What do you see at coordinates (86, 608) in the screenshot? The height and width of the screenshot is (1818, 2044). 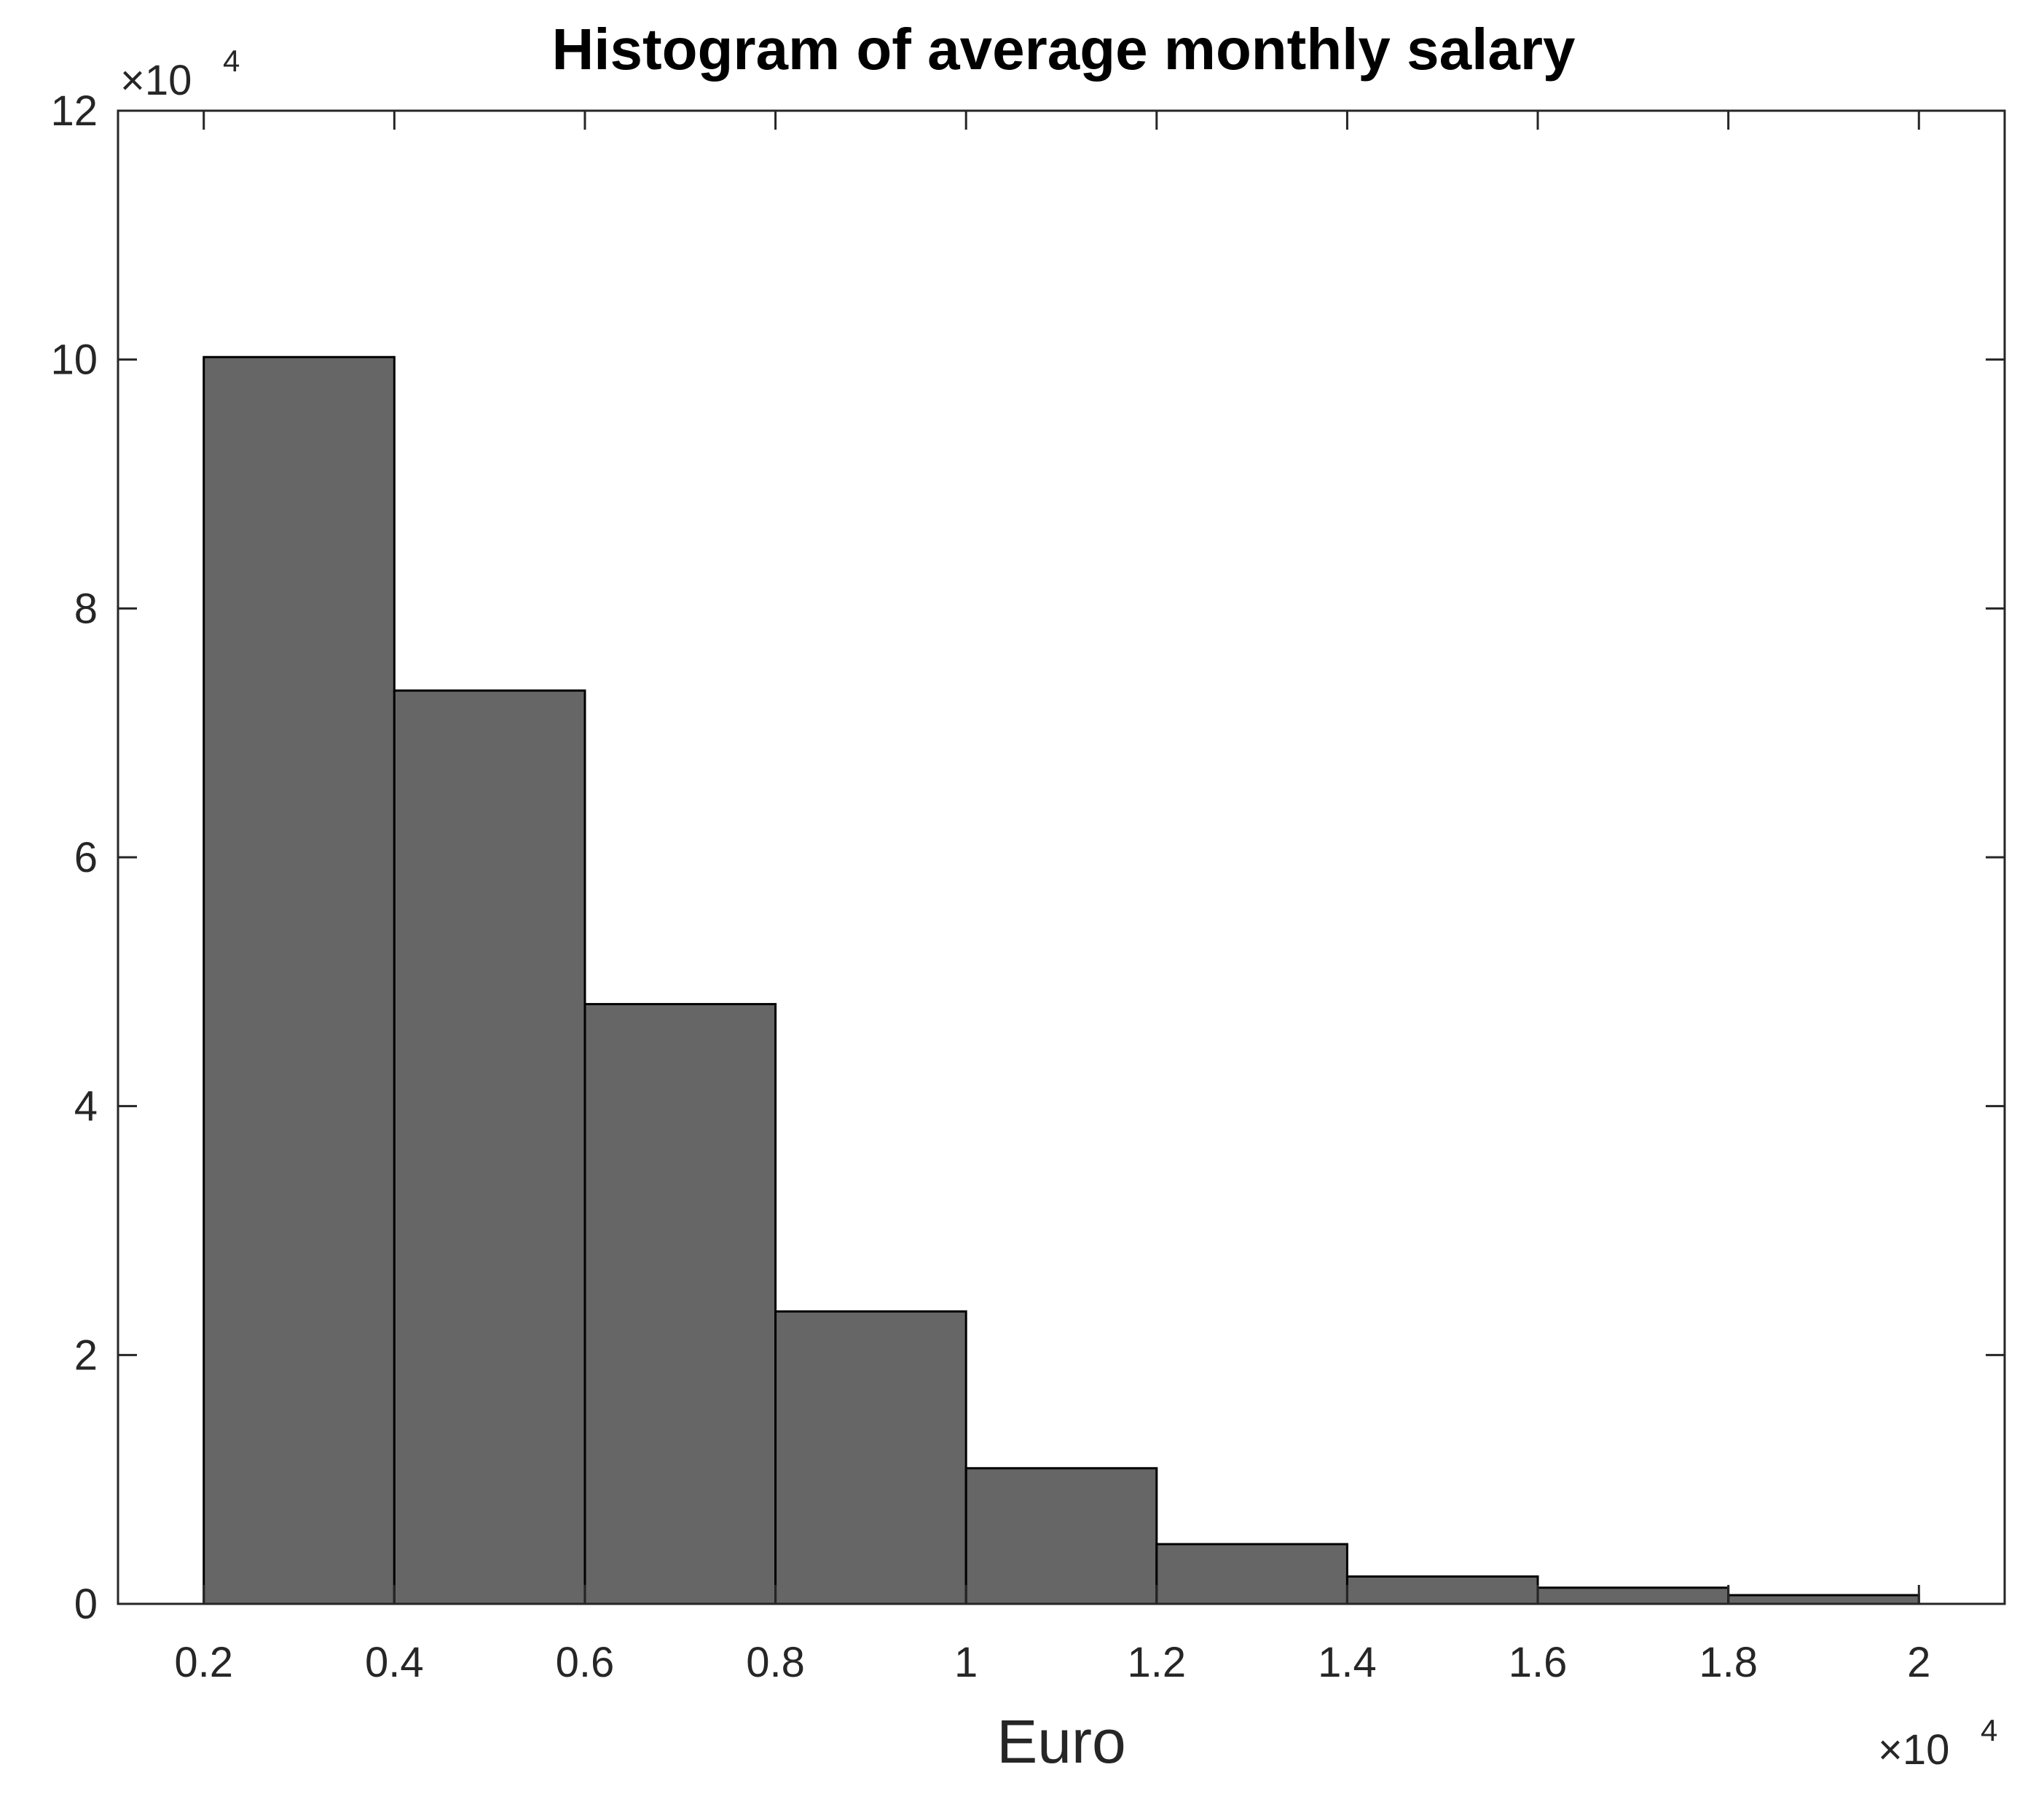 I see `y-tick-label: 8` at bounding box center [86, 608].